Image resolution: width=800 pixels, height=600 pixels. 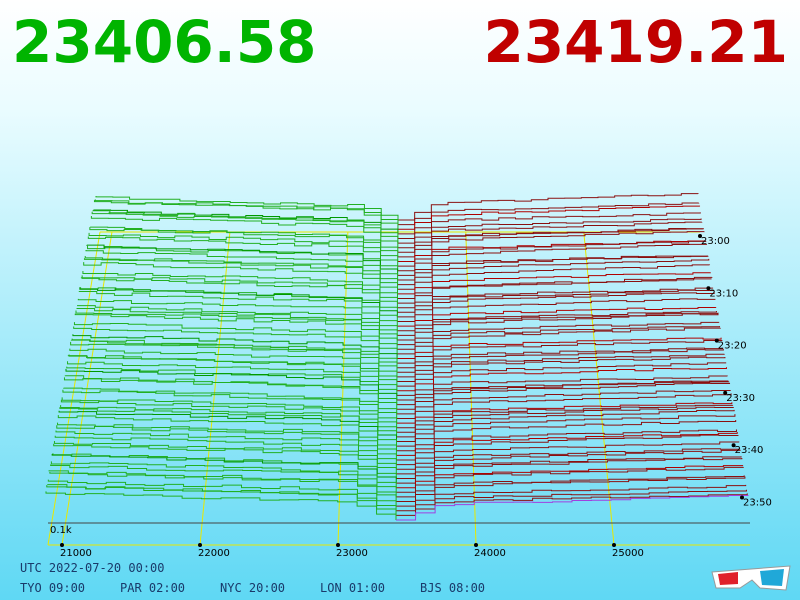 What do you see at coordinates (732, 346) in the screenshot?
I see `time-label: 23:20` at bounding box center [732, 346].